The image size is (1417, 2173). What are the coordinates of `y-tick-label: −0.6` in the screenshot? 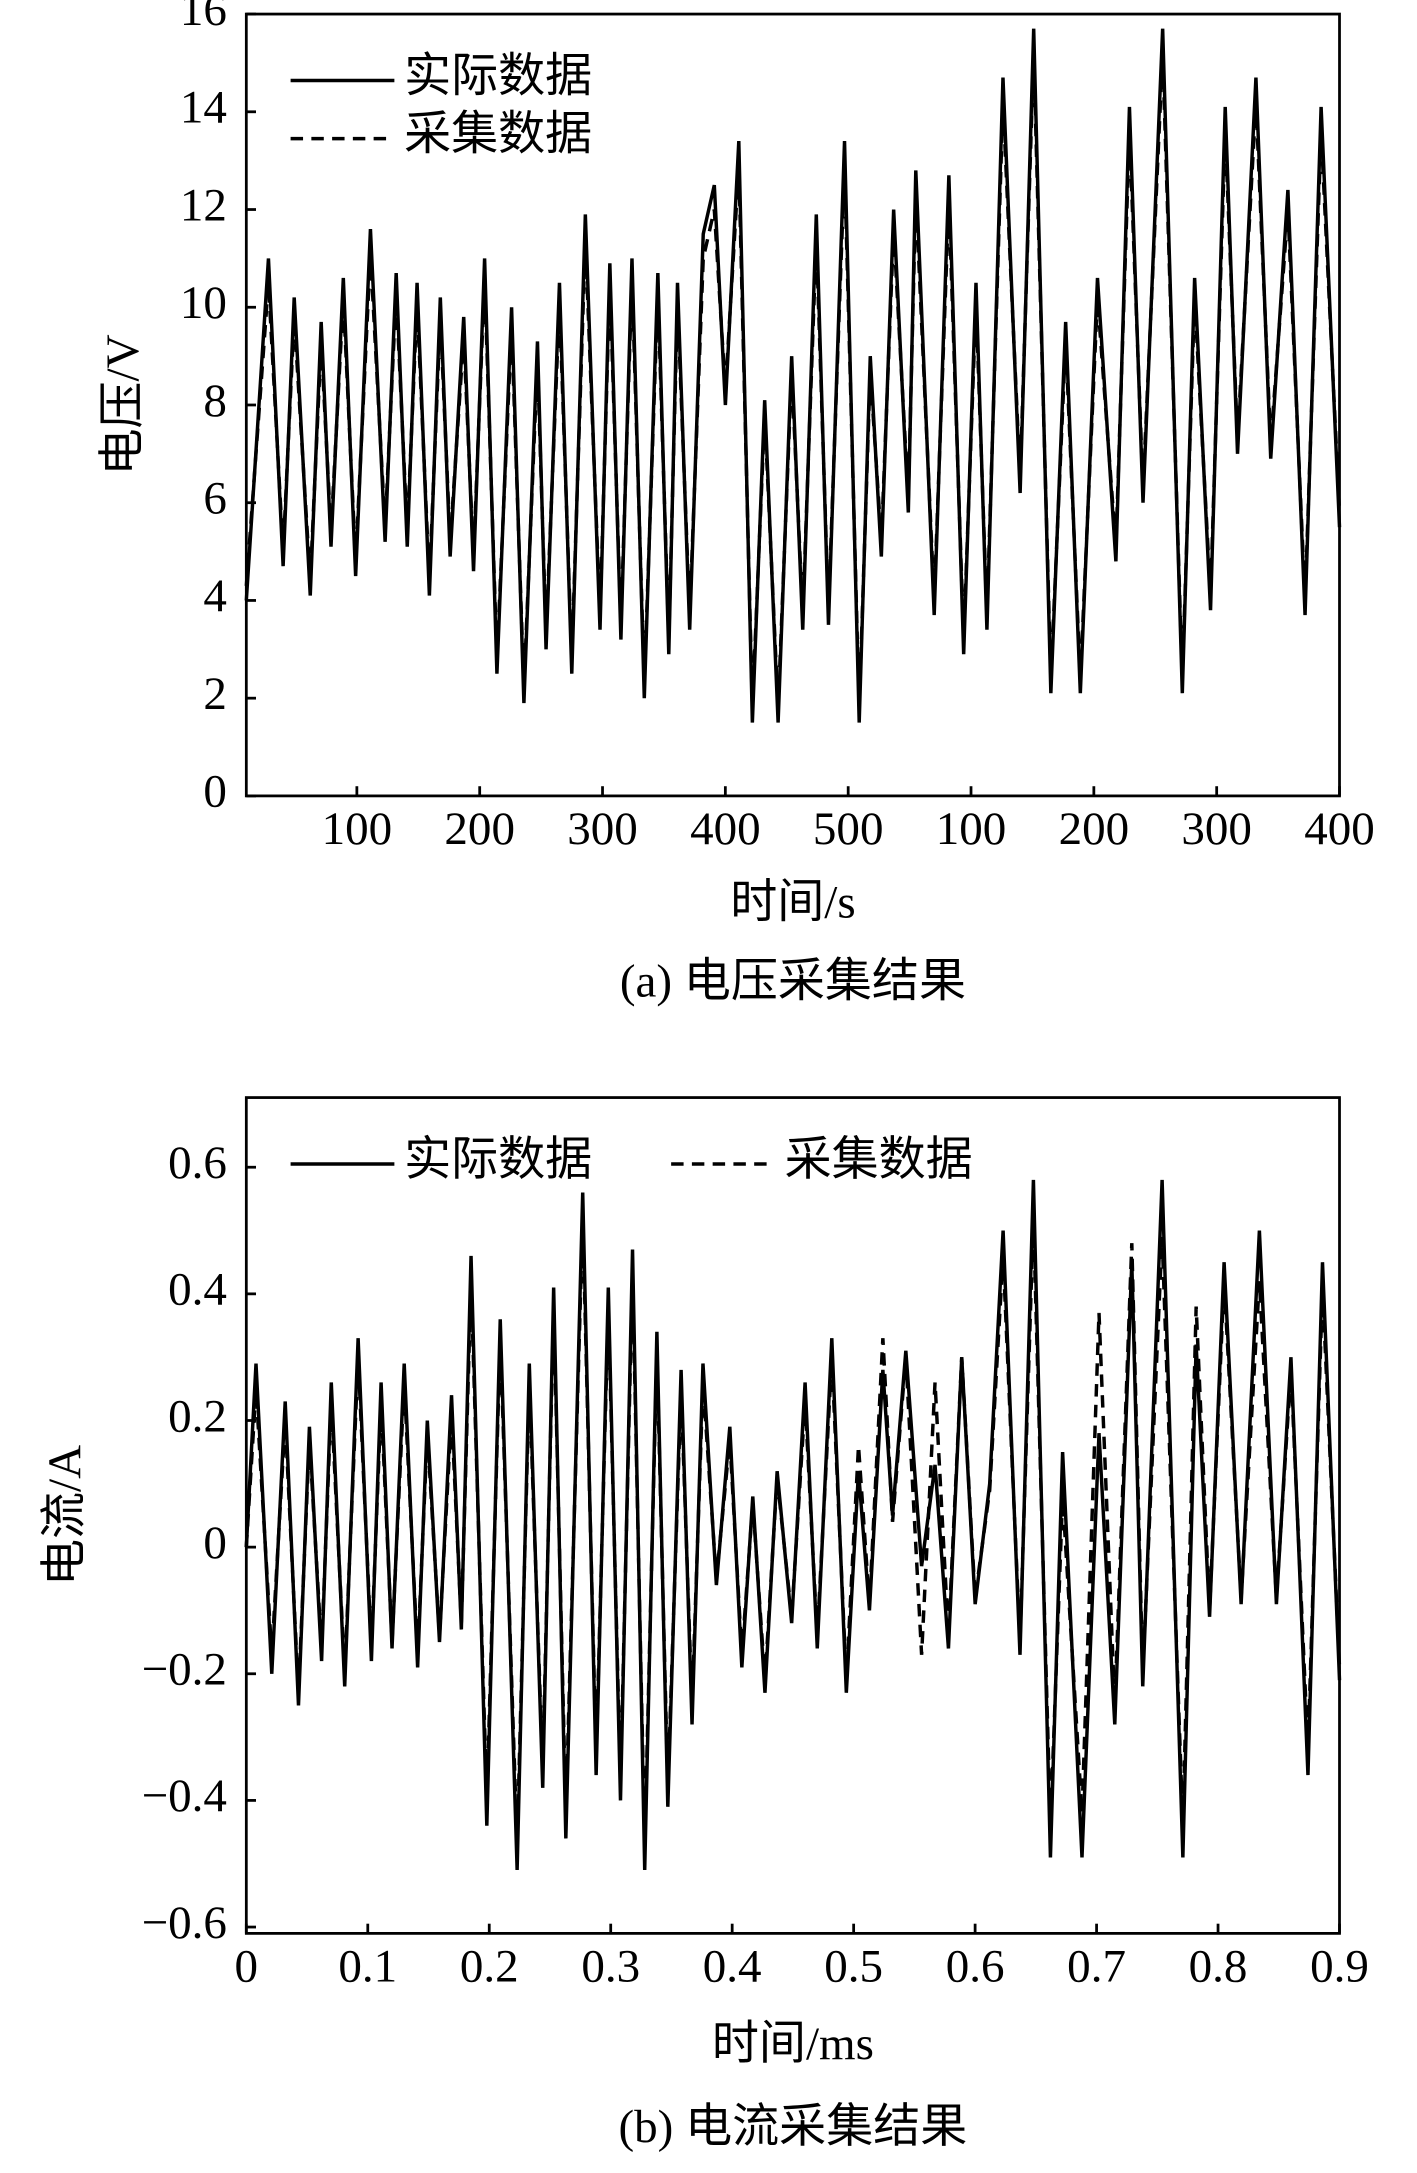 It's located at (184, 1923).